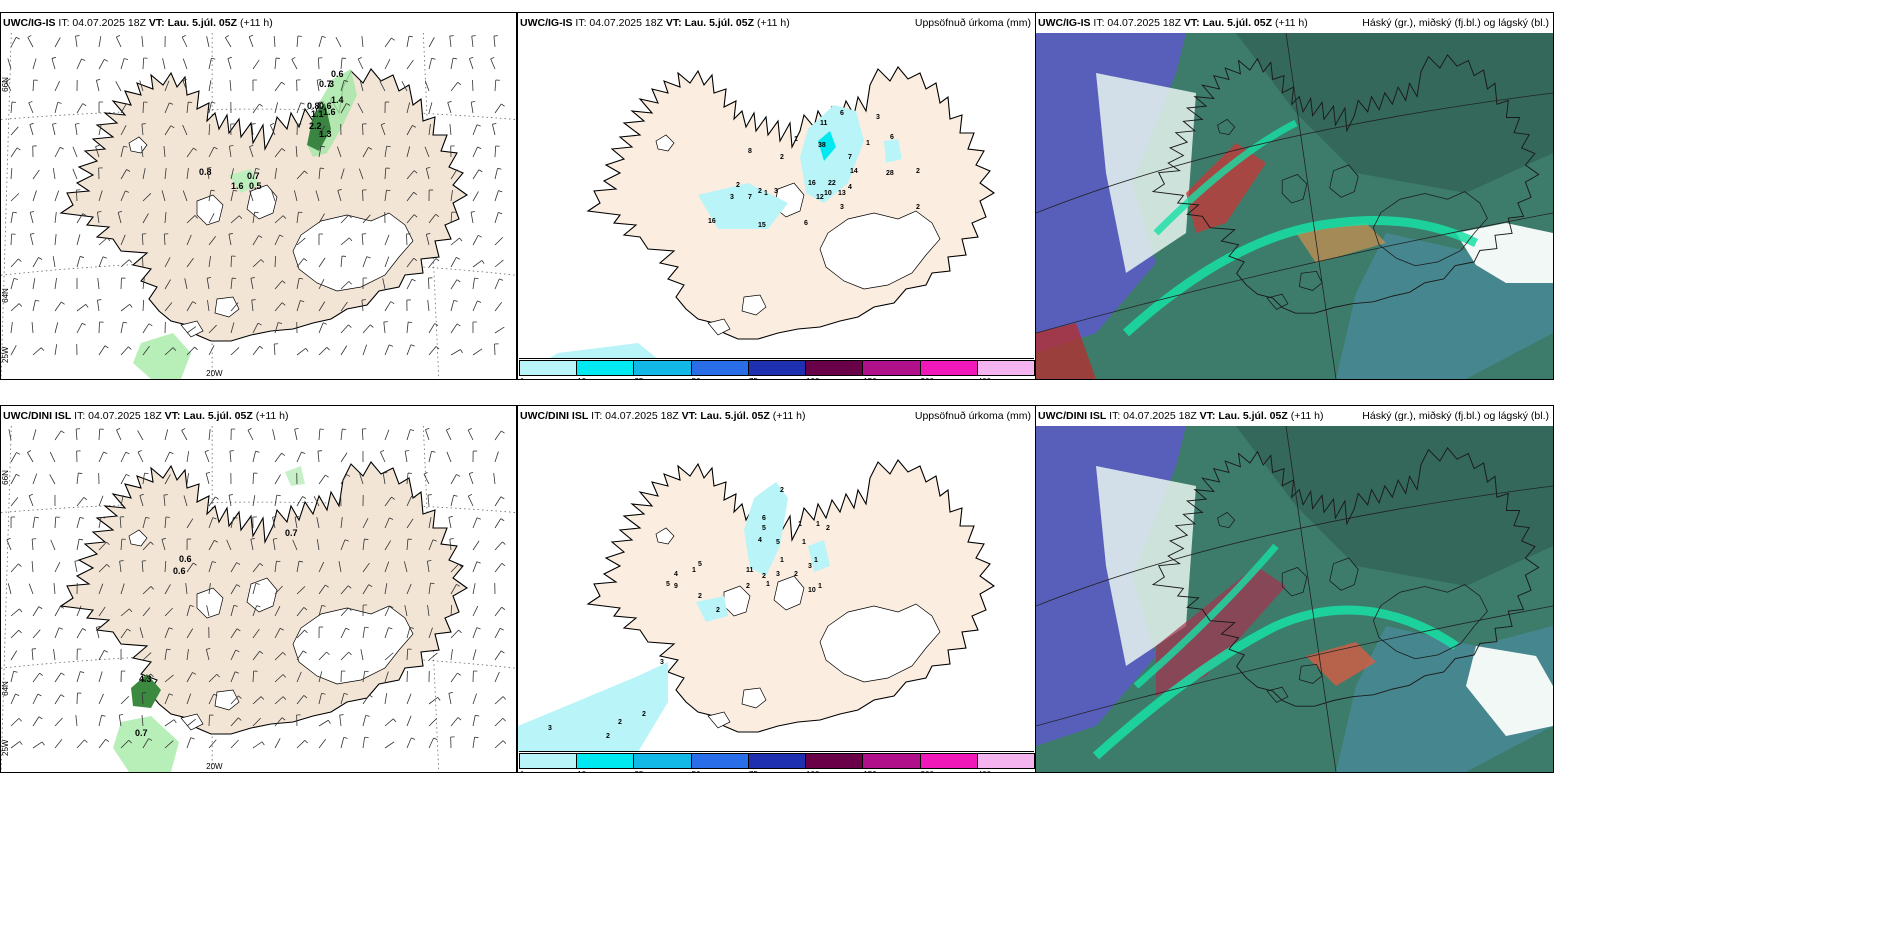 The image size is (1900, 950). What do you see at coordinates (245, 224) in the screenshot?
I see `precip-shading` at bounding box center [245, 224].